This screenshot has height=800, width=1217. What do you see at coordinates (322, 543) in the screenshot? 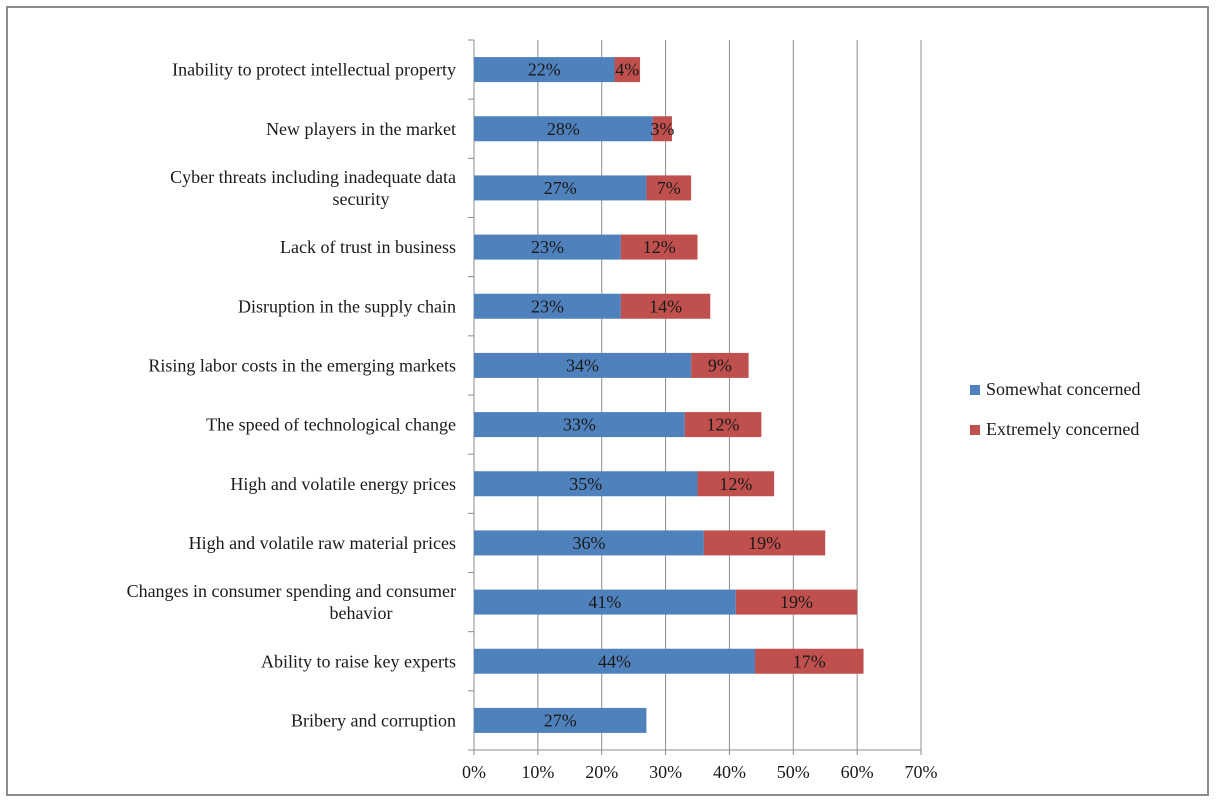
I see `category-label: High and volatile raw material prices` at bounding box center [322, 543].